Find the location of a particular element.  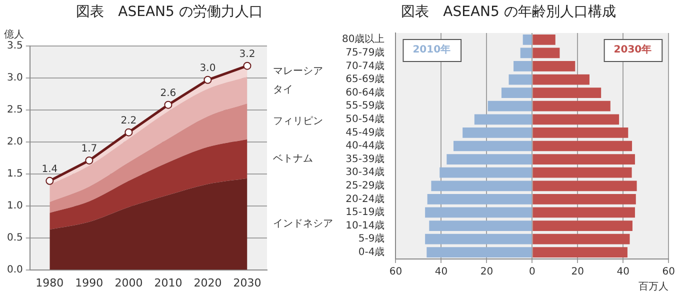

y-tick-label: 3.5 is located at coordinates (14, 46).